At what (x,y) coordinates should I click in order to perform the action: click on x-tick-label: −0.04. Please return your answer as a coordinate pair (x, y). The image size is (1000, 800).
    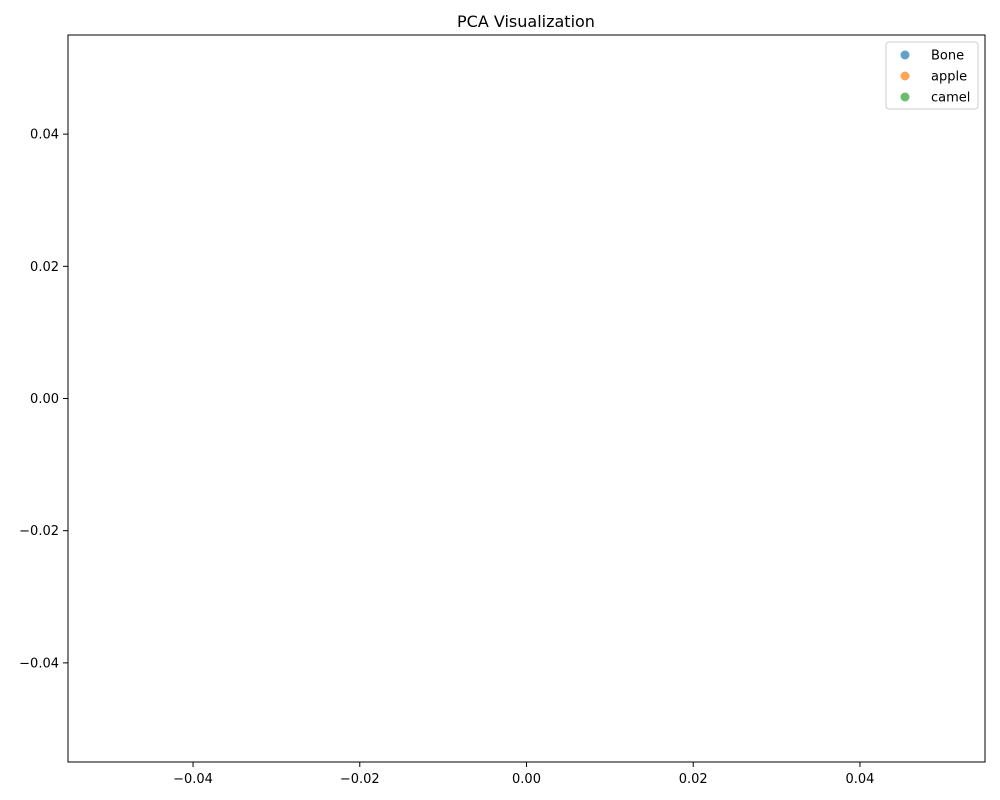
    Looking at the image, I should click on (193, 779).